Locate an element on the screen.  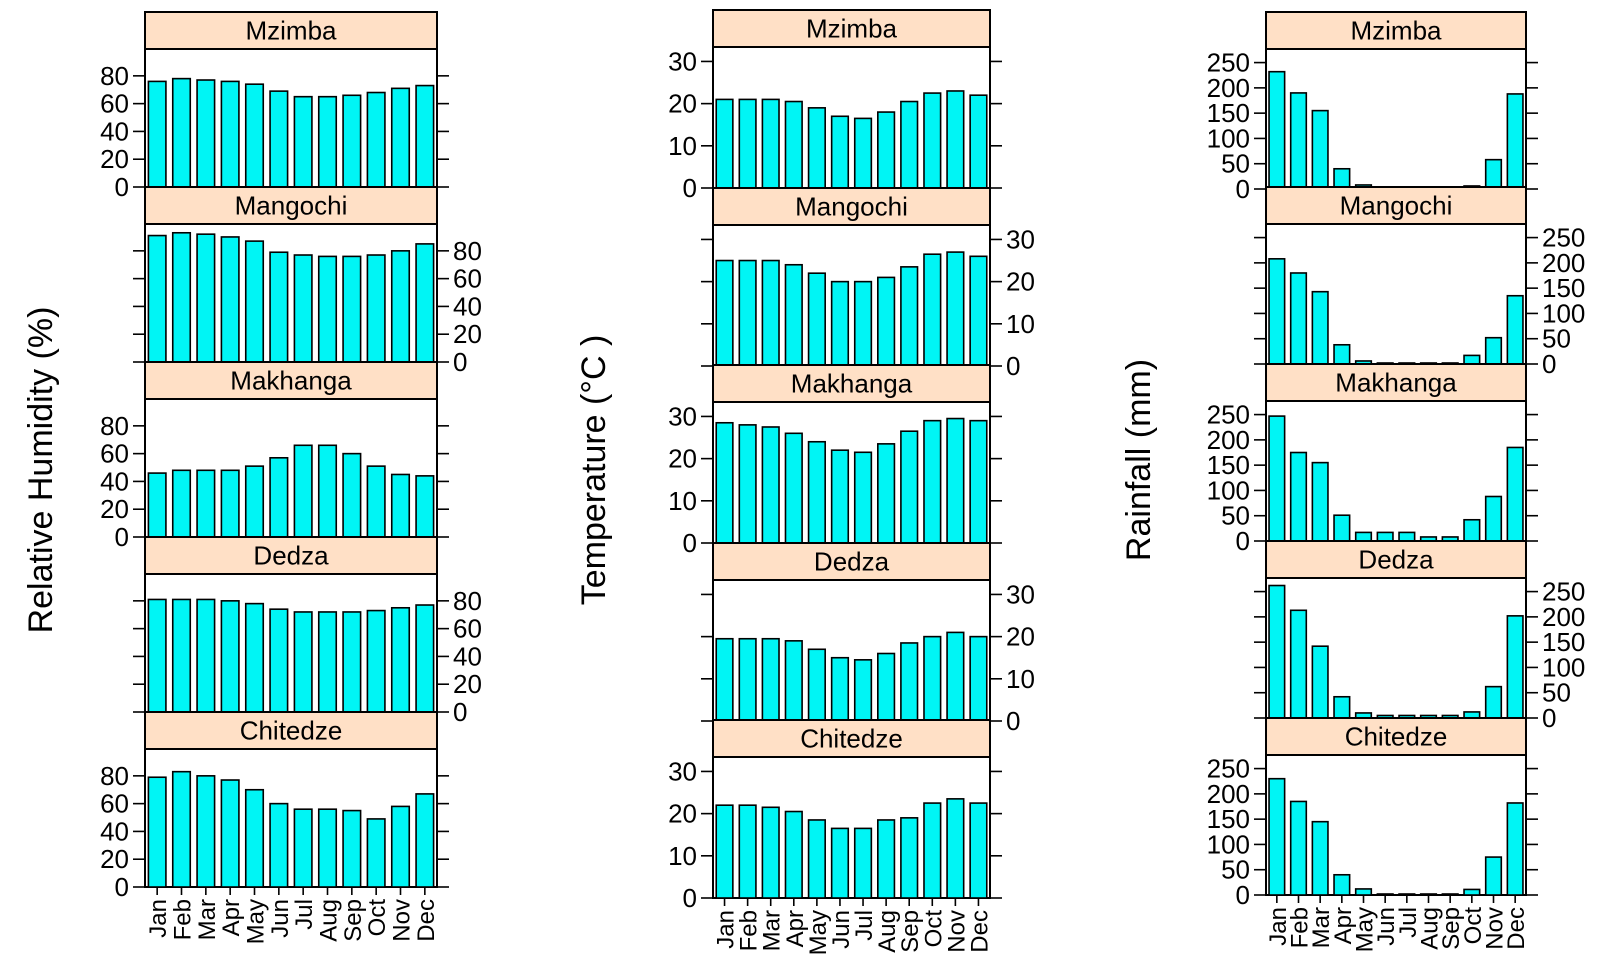
panel-strip-label: Mangochi is located at coordinates (1396, 206).